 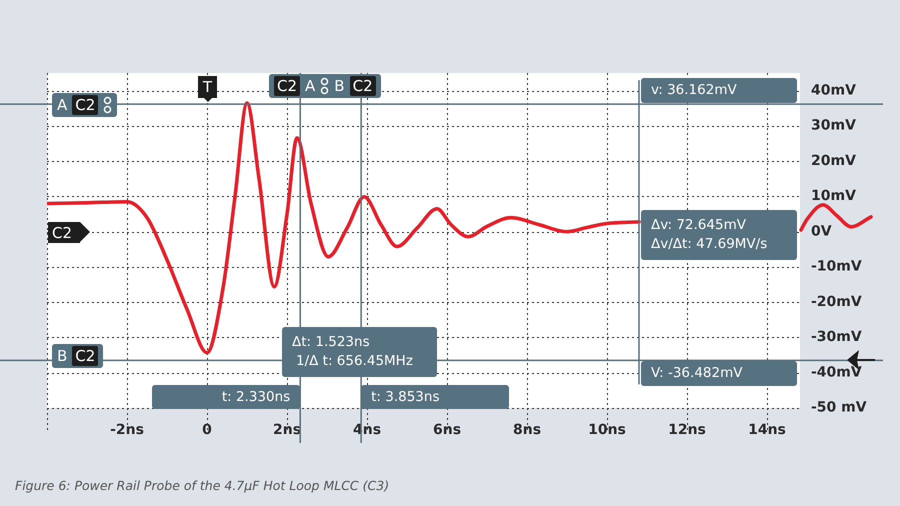 I want to click on readout-panel: A C2, so click(x=85, y=105).